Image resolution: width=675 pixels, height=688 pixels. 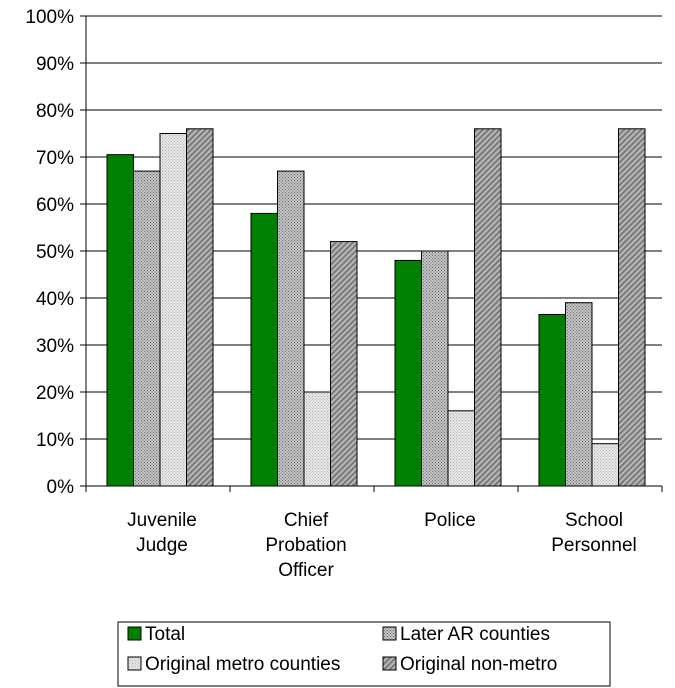 I want to click on y-tick-label: 80%, so click(x=55, y=111).